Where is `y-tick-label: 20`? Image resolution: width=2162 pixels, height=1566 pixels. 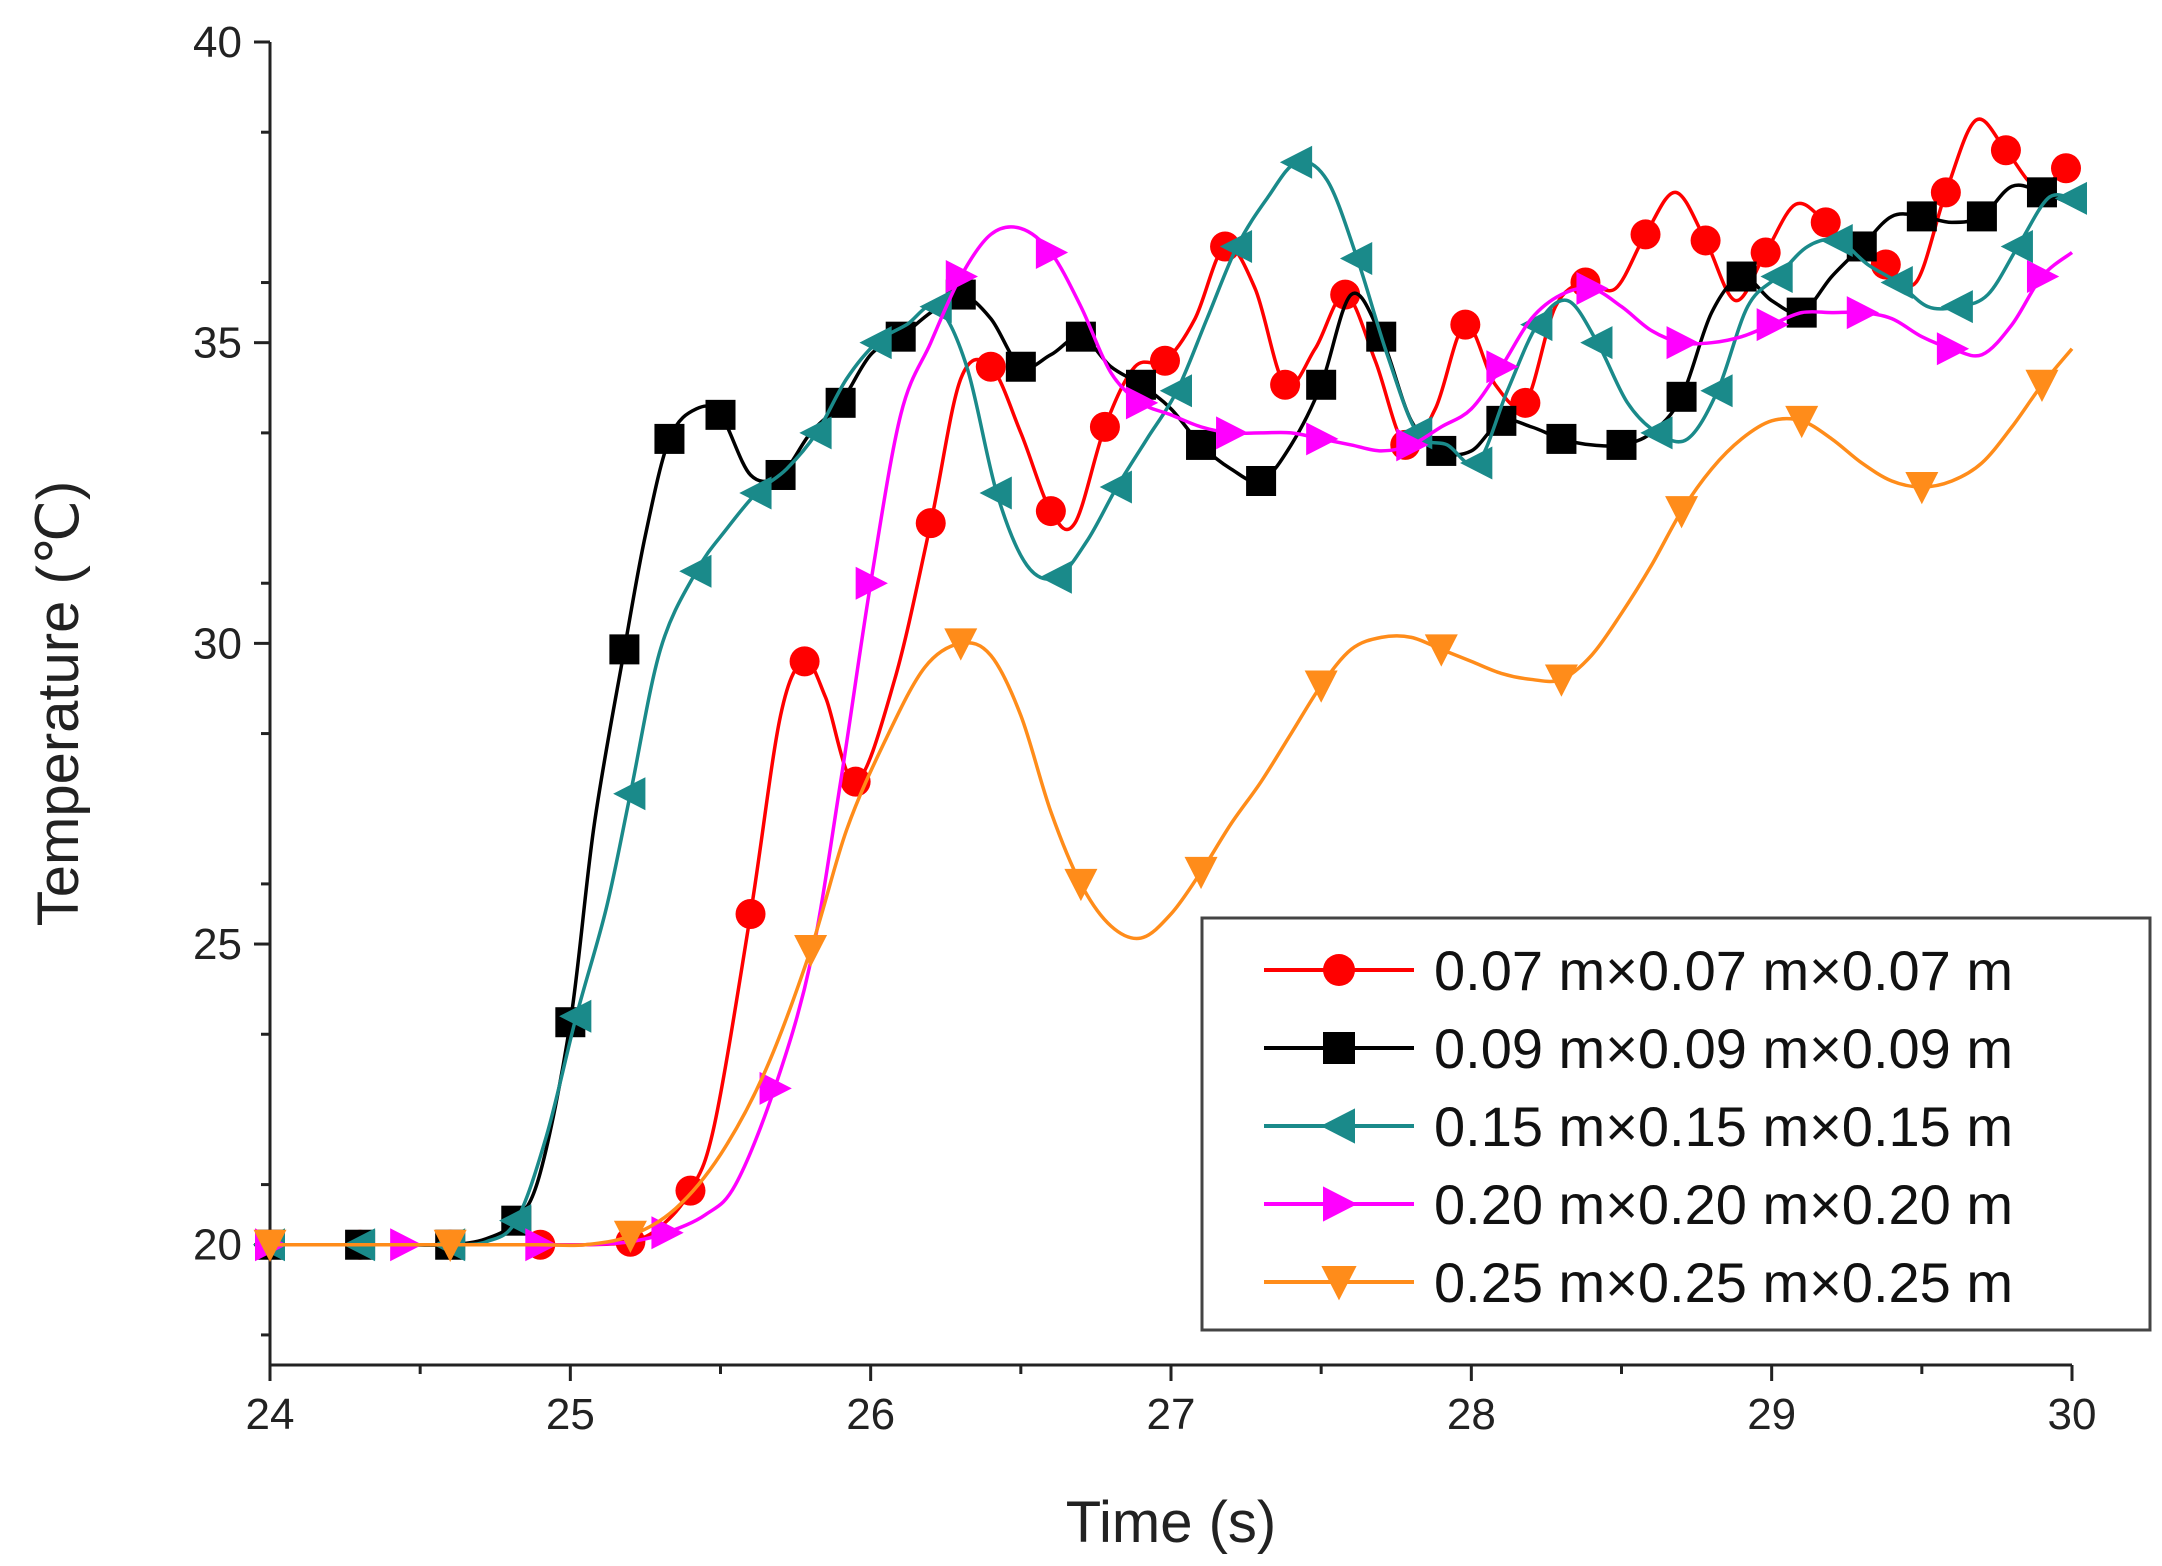
y-tick-label: 20 is located at coordinates (217, 1245).